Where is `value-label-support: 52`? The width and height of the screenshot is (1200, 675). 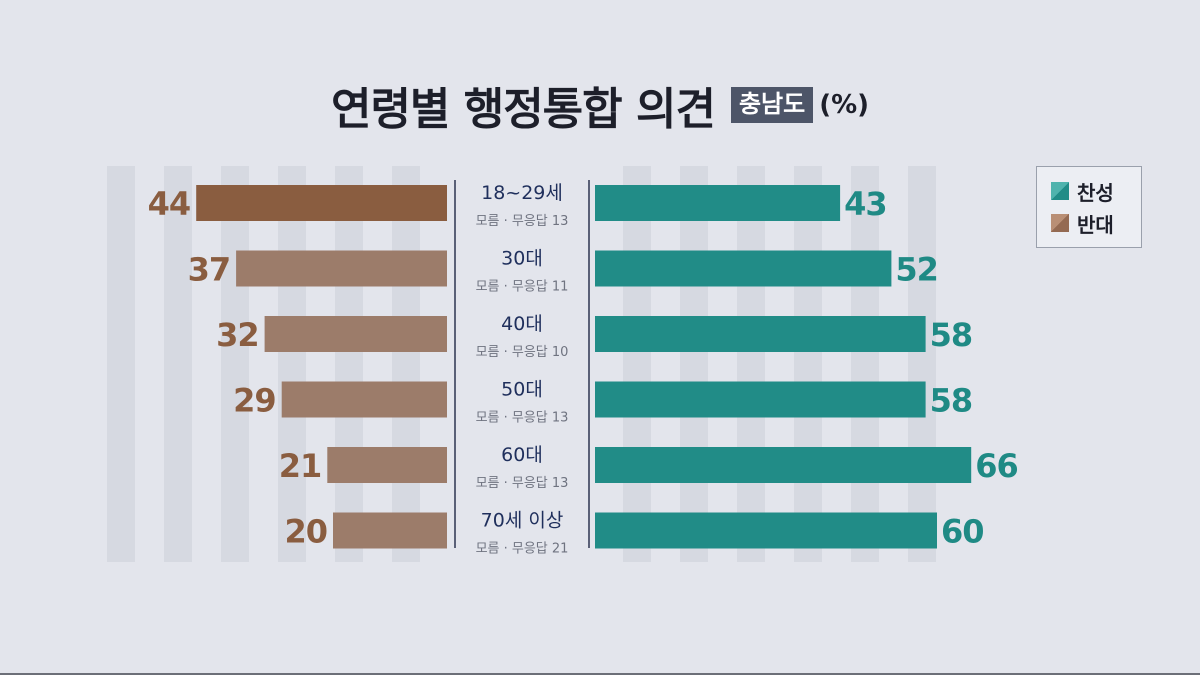 value-label-support: 52 is located at coordinates (916, 270).